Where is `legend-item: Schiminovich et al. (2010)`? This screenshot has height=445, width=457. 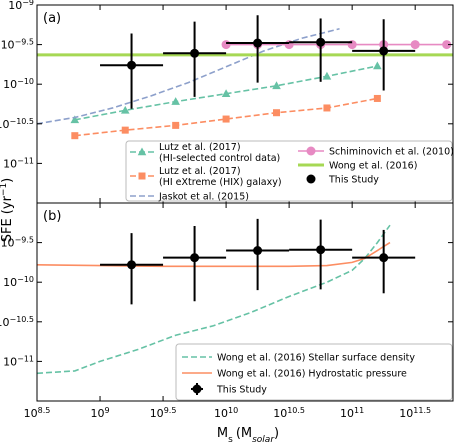 legend-item: Schiminovich et al. (2010) is located at coordinates (376, 152).